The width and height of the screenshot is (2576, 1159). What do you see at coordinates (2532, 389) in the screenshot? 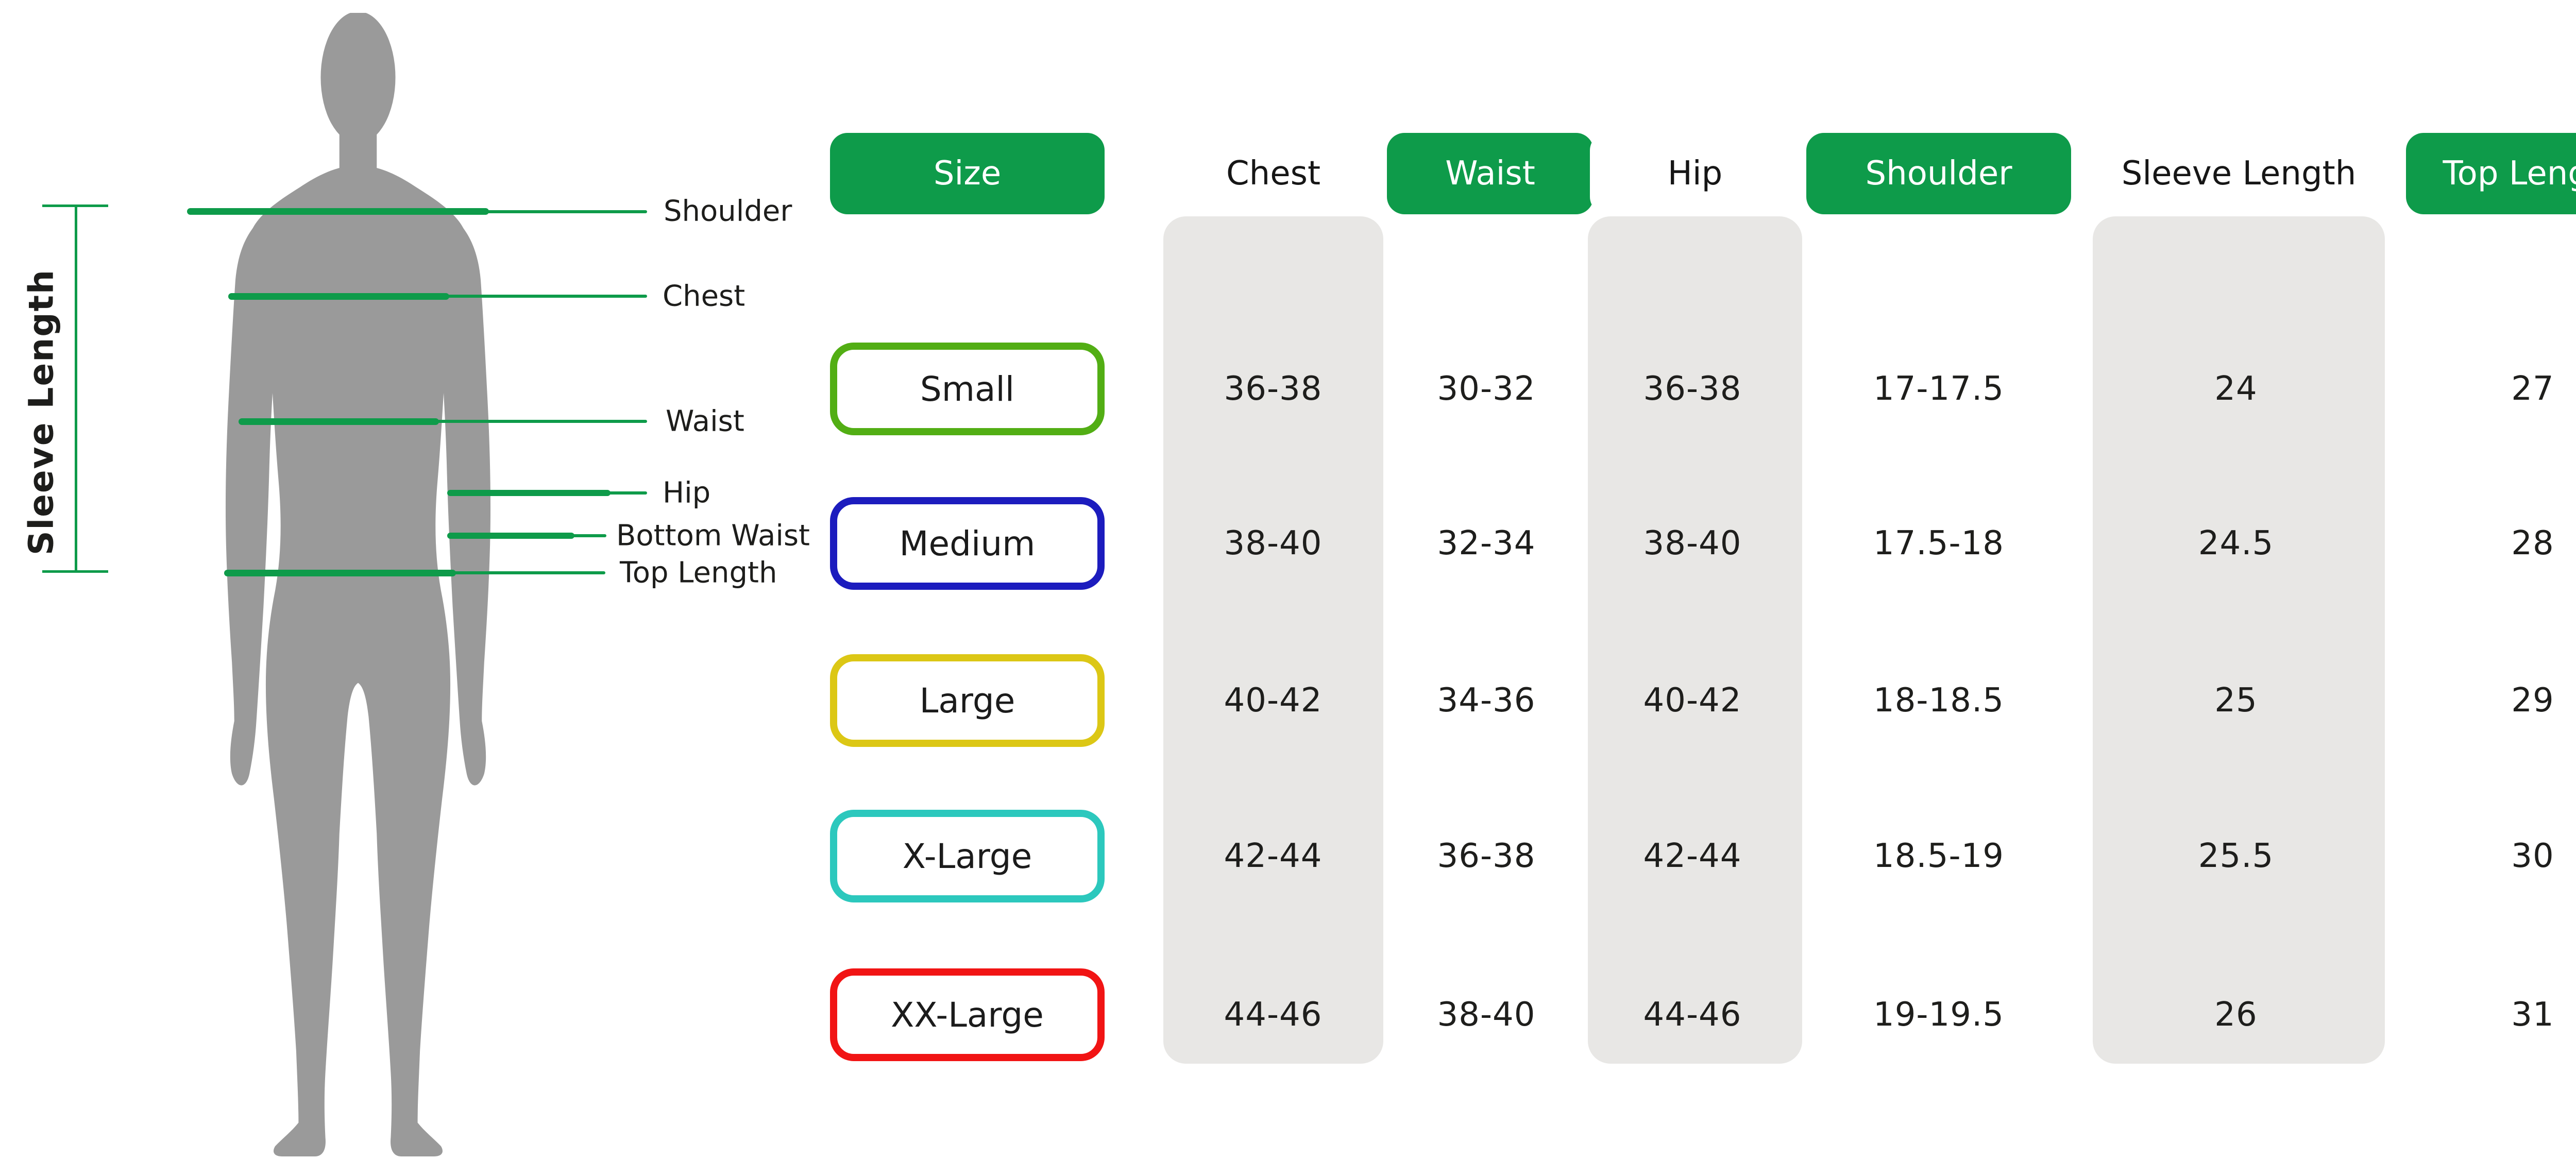
I see `cell-small-top-length: 27` at bounding box center [2532, 389].